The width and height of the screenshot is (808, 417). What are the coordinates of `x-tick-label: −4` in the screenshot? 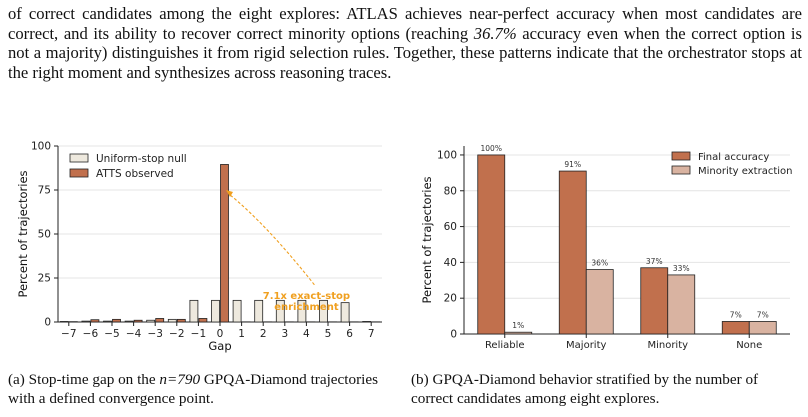 It's located at (134, 334).